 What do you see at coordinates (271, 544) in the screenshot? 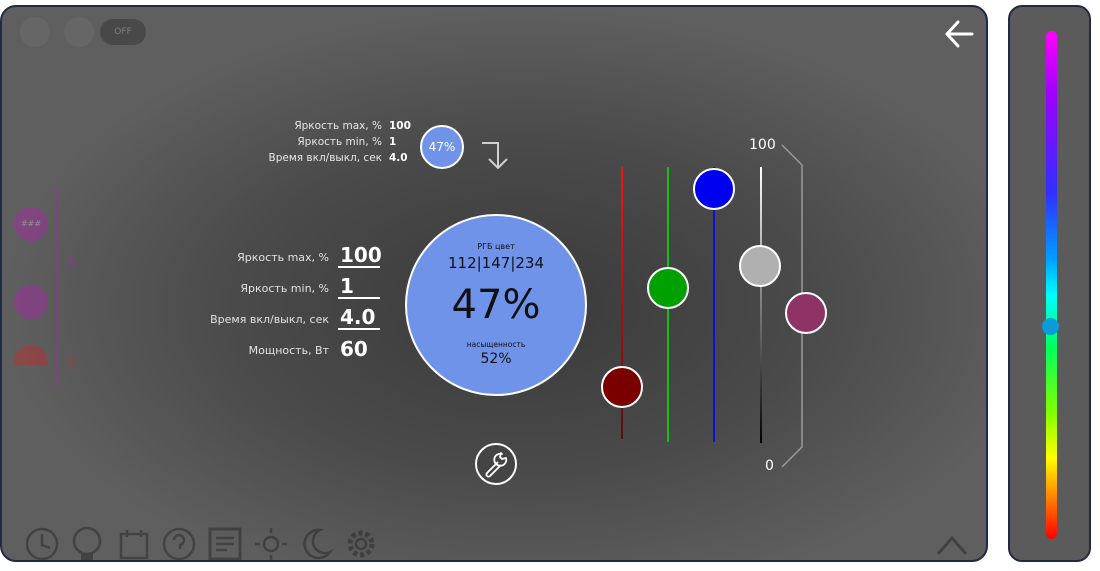
I see `sun-icon` at bounding box center [271, 544].